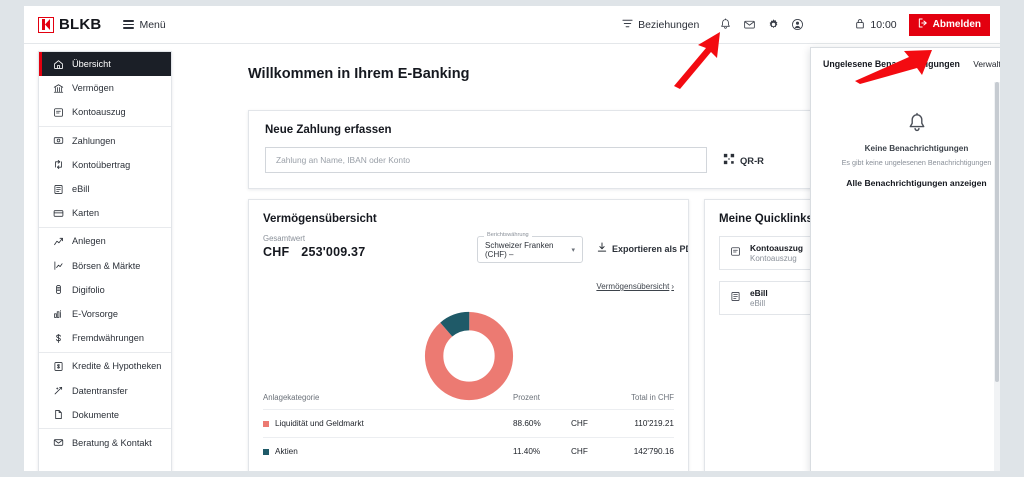 This screenshot has height=477, width=1024. Describe the element at coordinates (88, 289) in the screenshot. I see `sidebar-item-label: Digifolio` at that location.